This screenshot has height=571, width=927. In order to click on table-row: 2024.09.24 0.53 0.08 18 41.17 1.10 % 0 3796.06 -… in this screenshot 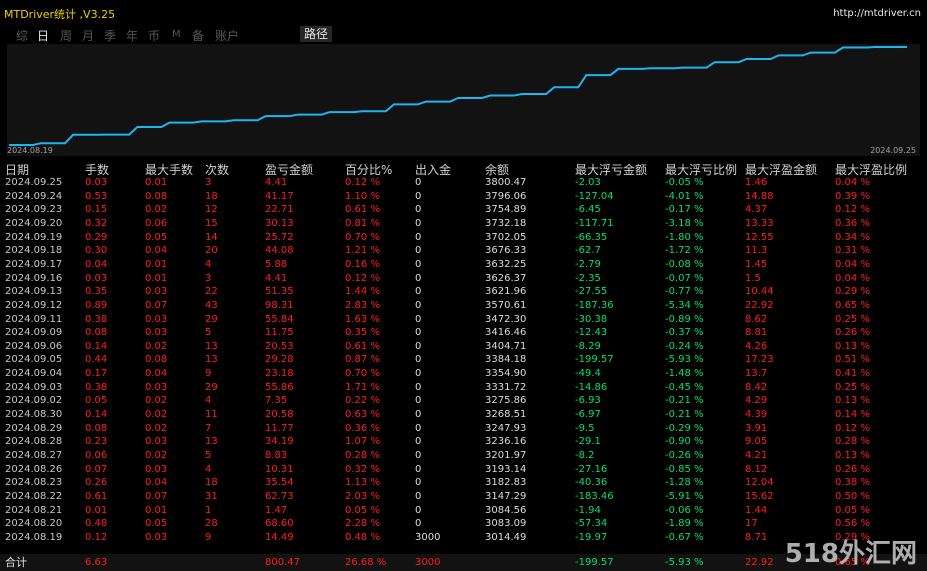, I will do `click(463, 196)`.